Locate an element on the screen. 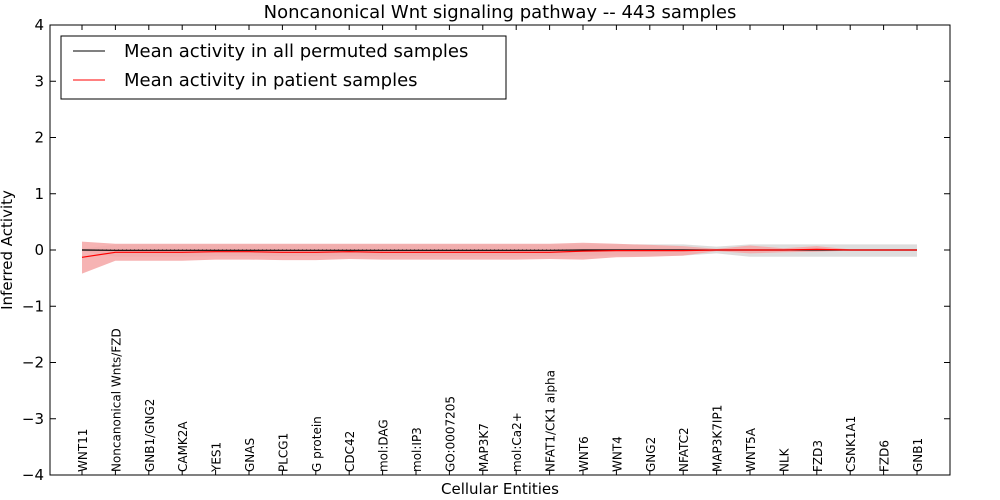 The image size is (1000, 500). x-tick-label: NLK is located at coordinates (784, 459).